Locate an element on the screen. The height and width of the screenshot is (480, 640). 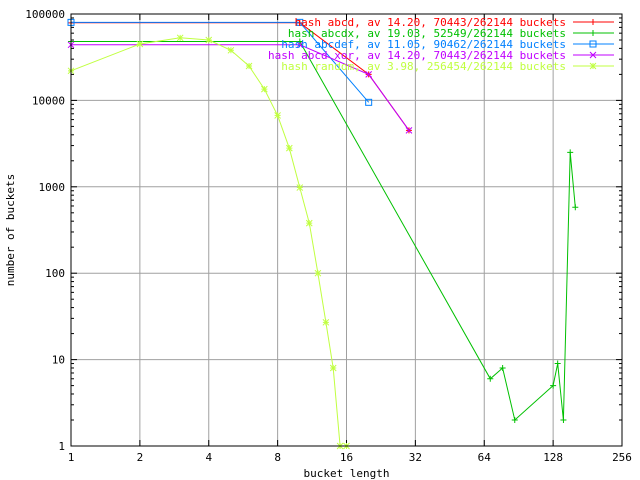
y-tick-label: 10 is located at coordinates (58, 360).